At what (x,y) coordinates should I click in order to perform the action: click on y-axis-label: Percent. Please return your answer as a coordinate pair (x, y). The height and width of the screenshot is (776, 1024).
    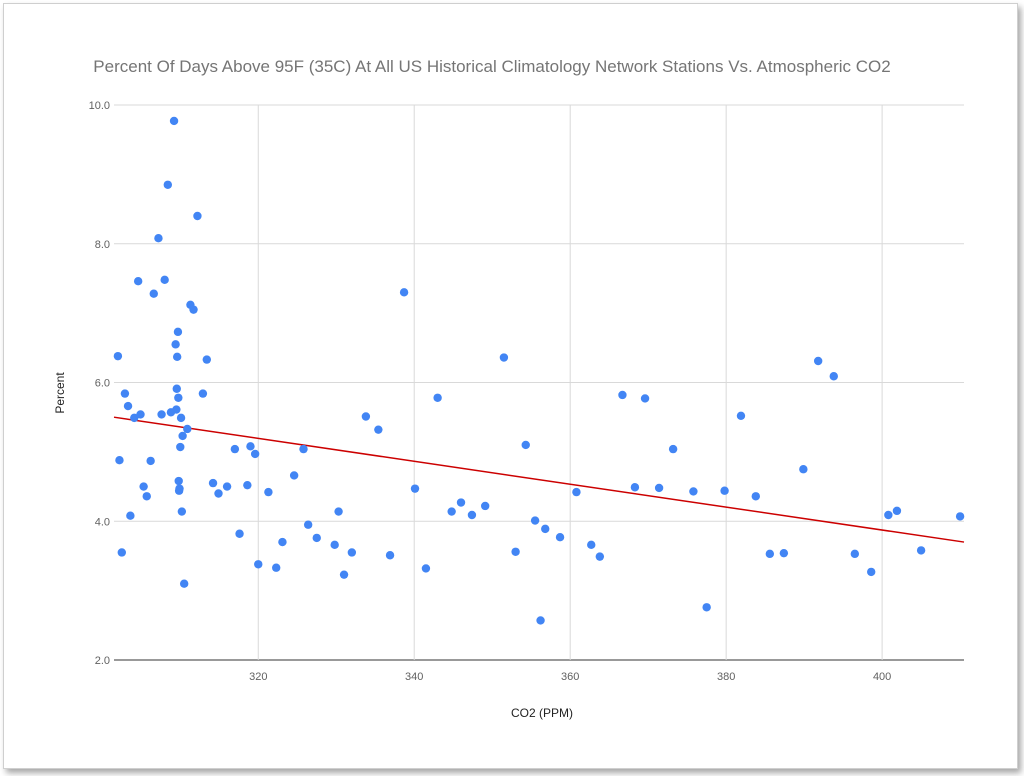
    Looking at the image, I should click on (60, 393).